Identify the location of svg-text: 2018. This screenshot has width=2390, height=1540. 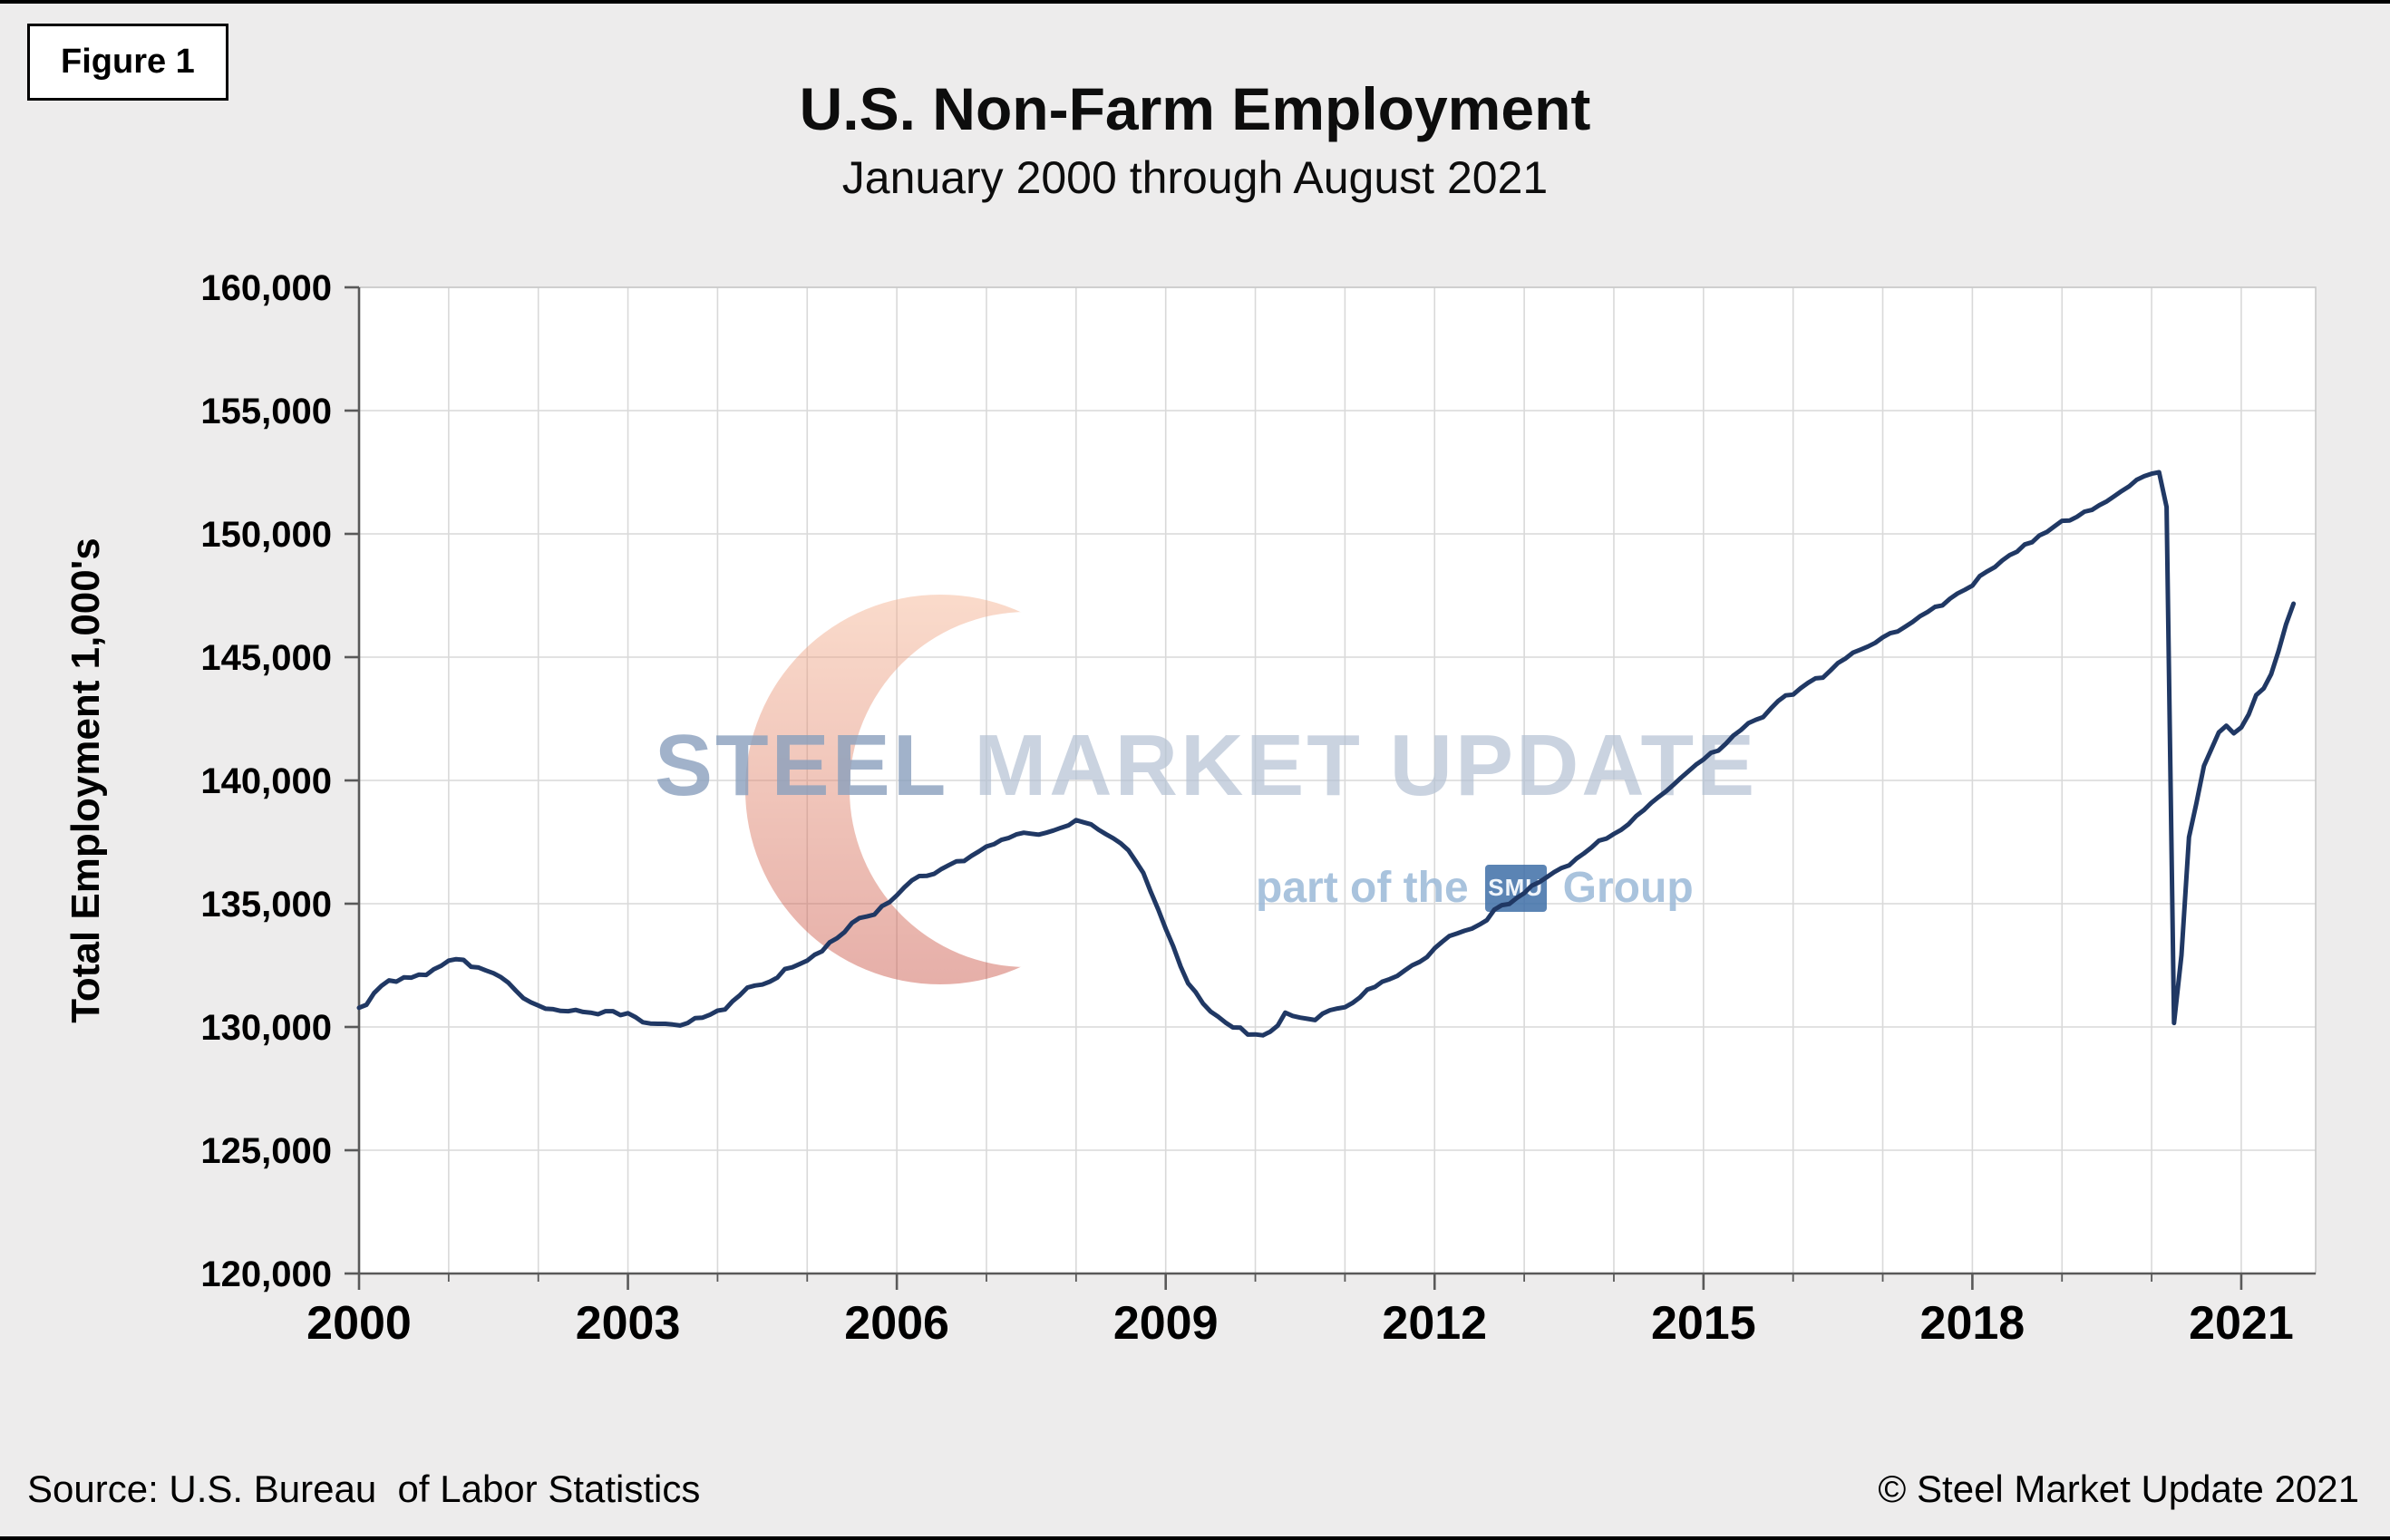
(1973, 1323).